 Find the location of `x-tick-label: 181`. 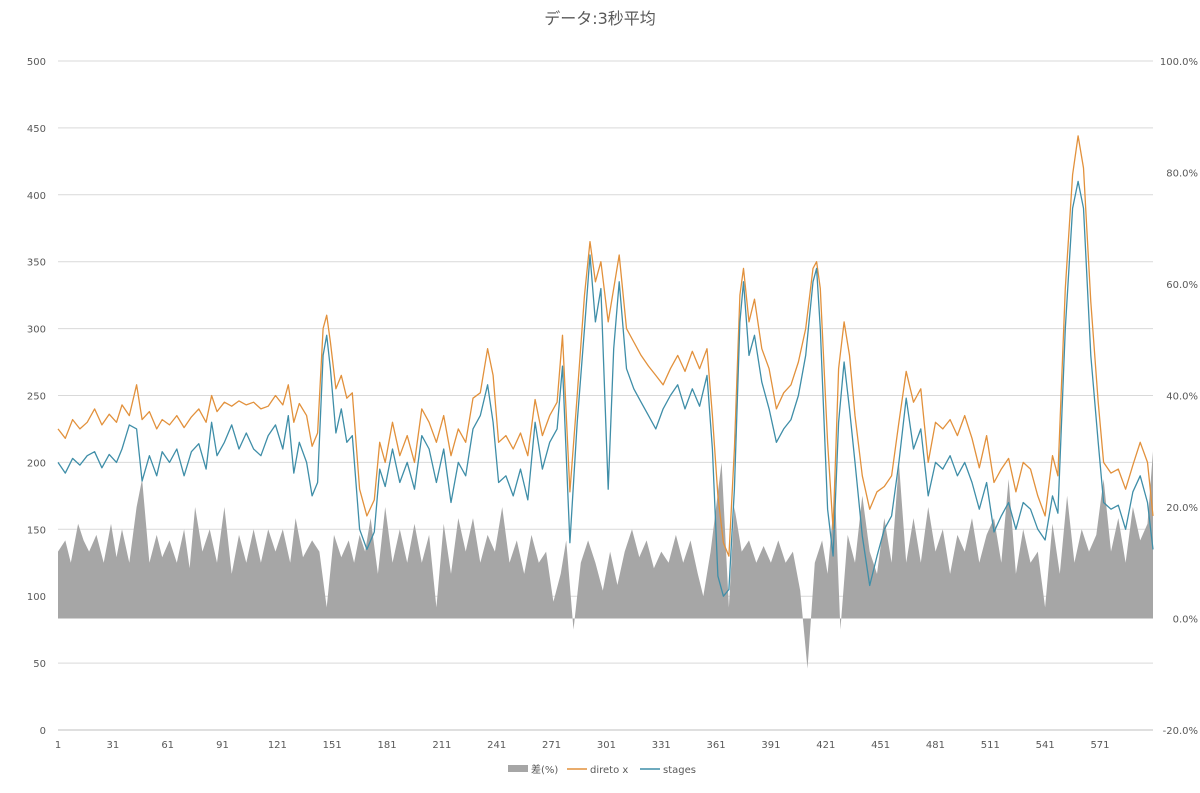

x-tick-label: 181 is located at coordinates (387, 745).